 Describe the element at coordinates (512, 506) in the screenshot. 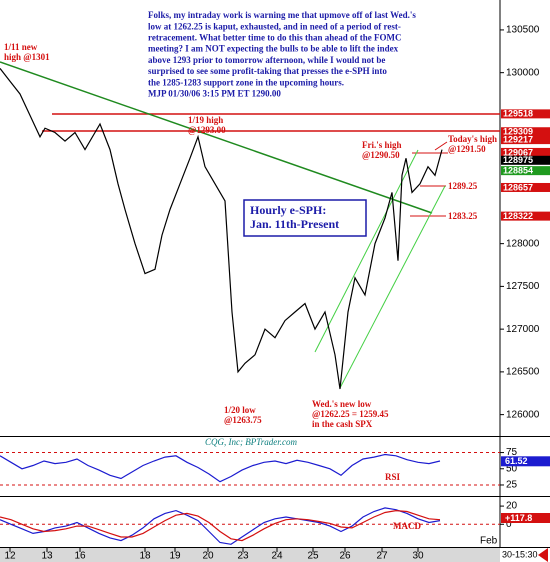

I see `y-tick-label: 20` at that location.